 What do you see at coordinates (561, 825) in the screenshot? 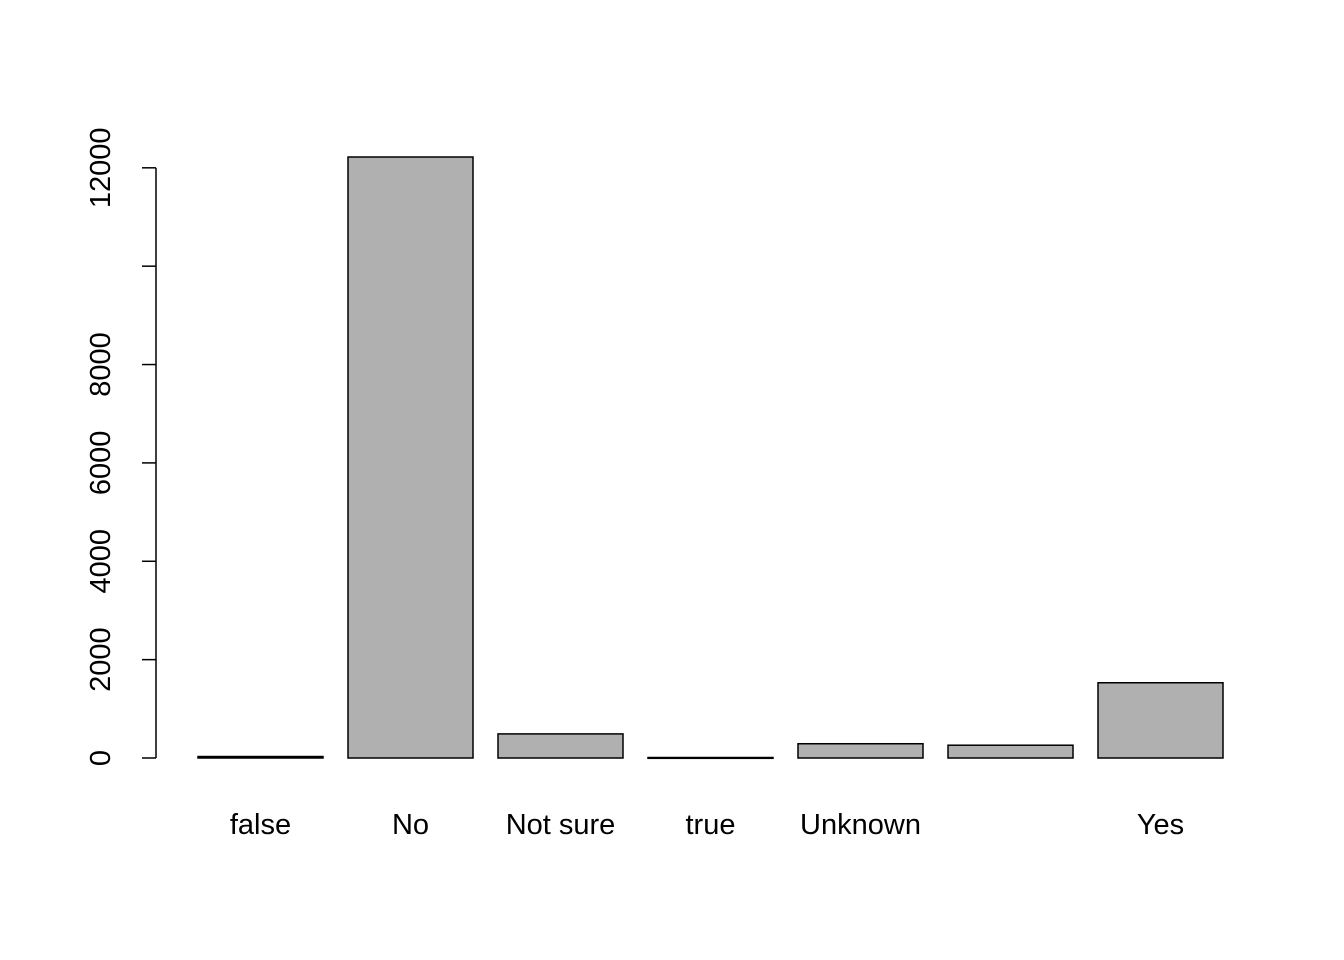
I see `x-tick-label: Not sure` at bounding box center [561, 825].